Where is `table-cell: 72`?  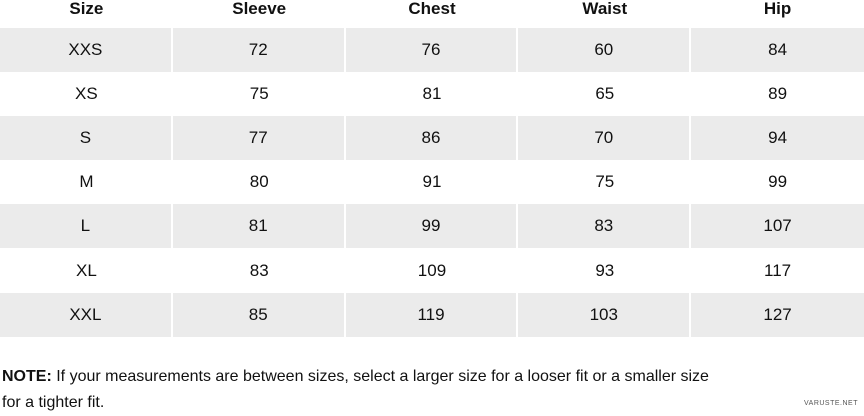
table-cell: 72 is located at coordinates (259, 50).